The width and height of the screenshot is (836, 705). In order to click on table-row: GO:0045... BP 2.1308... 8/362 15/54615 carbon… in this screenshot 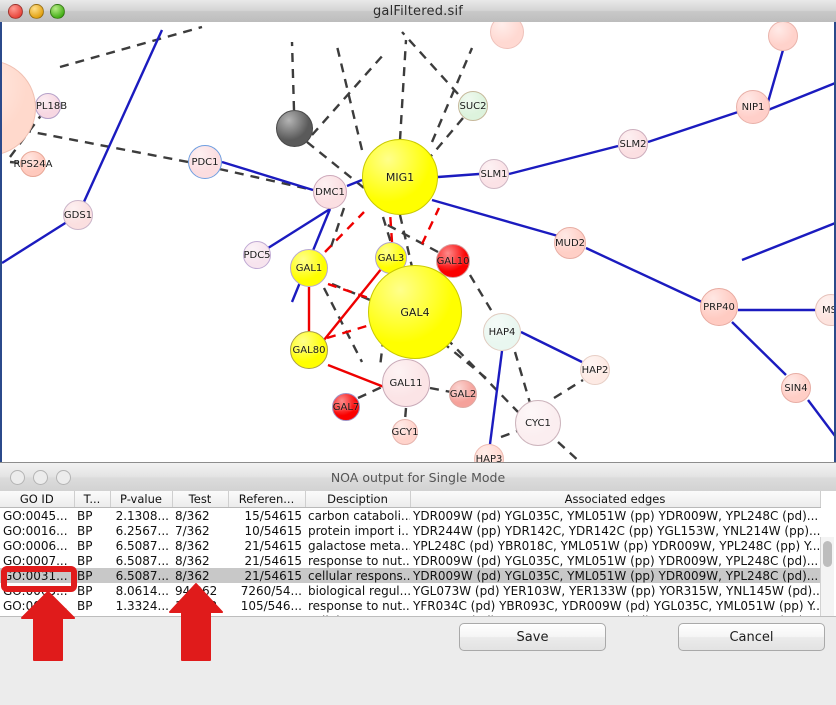, I will do `click(410, 516)`.